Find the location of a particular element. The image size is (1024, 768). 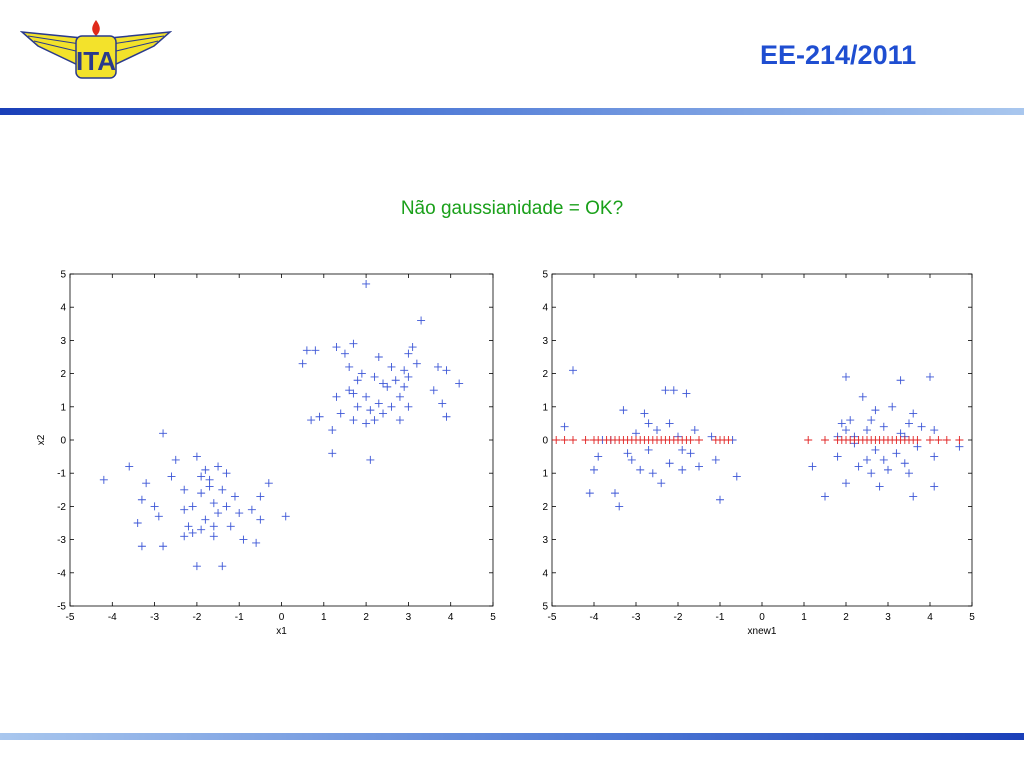

y-tick-label: 2 is located at coordinates (545, 507).